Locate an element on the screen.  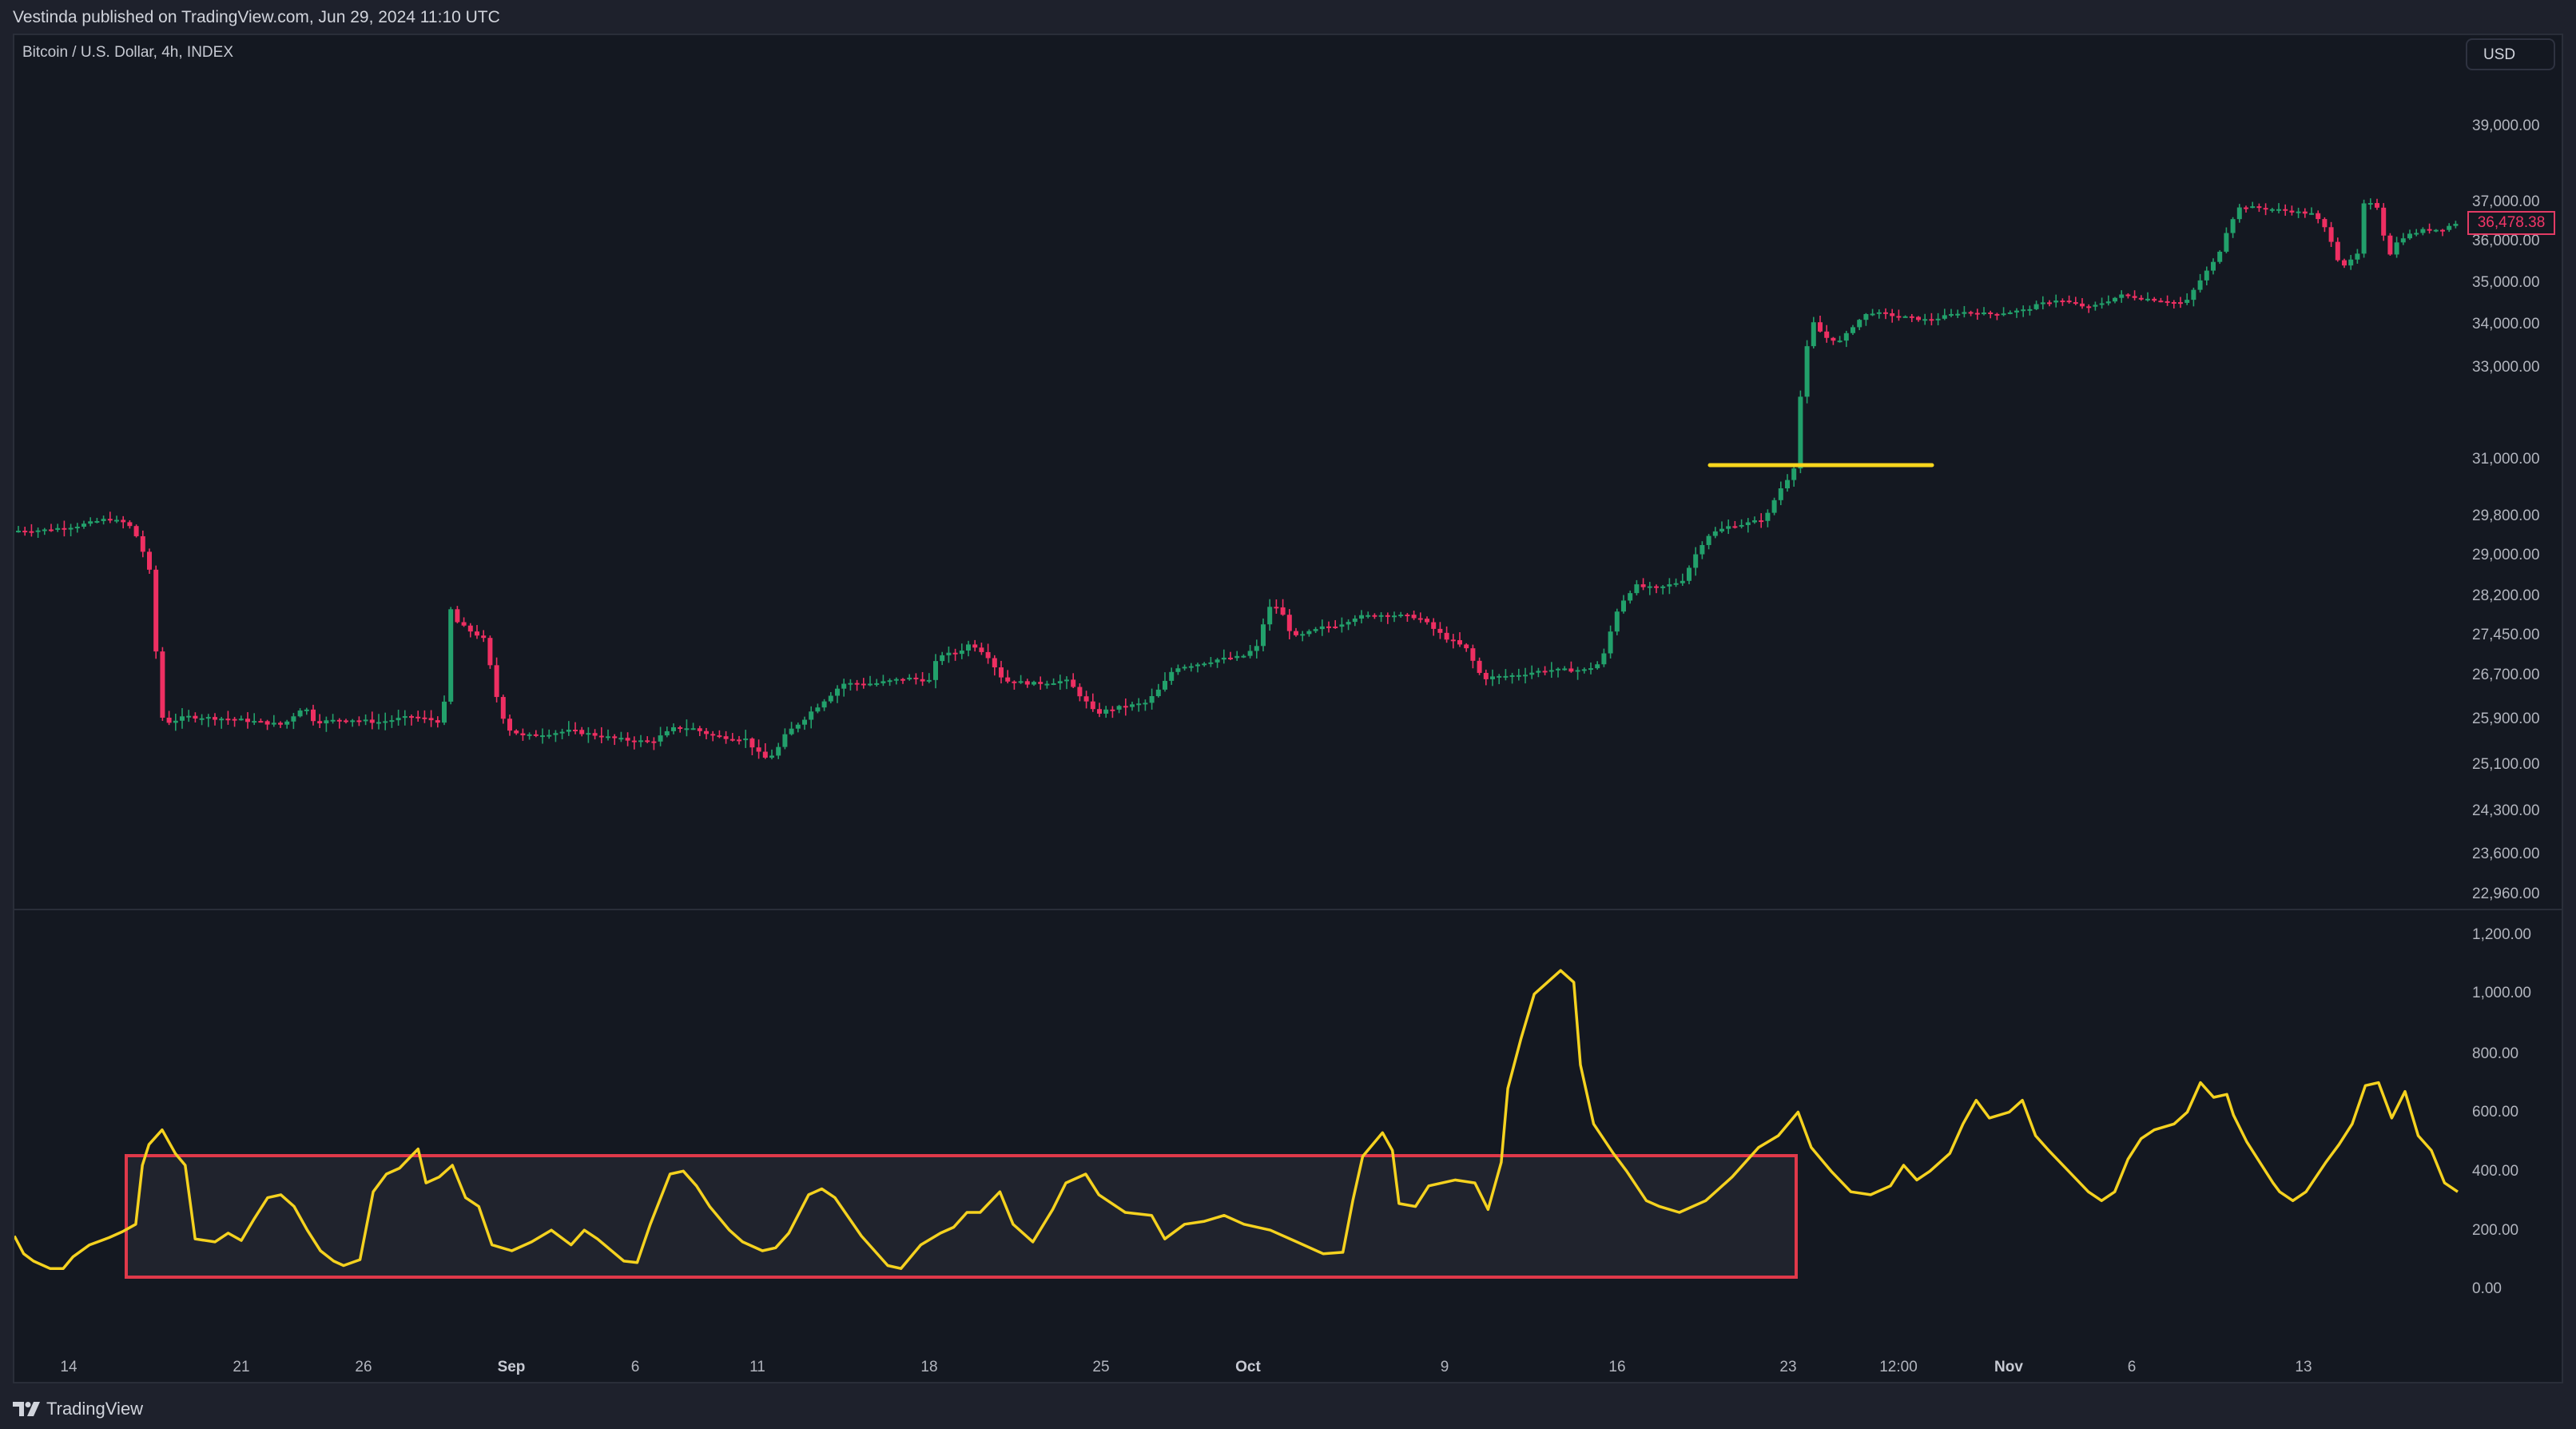
indicator-axis-label: 1,000.00 is located at coordinates (2501, 993).